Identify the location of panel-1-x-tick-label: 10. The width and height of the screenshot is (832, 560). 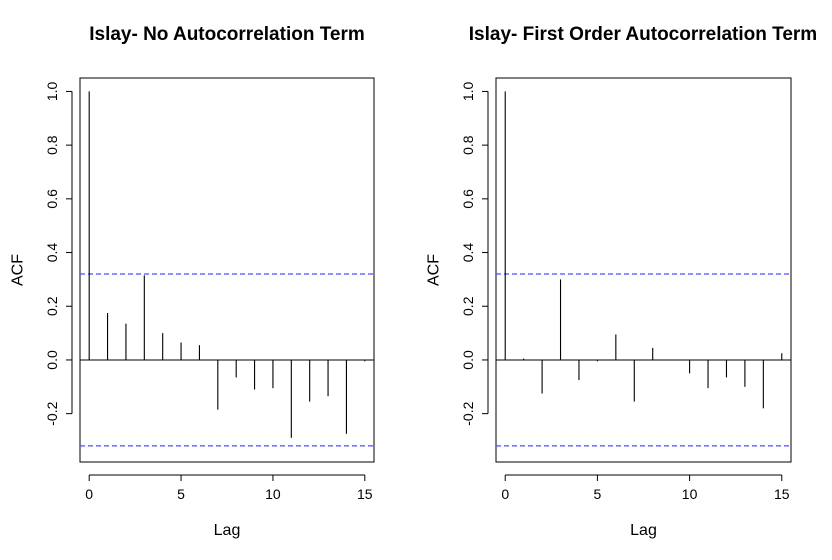
(273, 494).